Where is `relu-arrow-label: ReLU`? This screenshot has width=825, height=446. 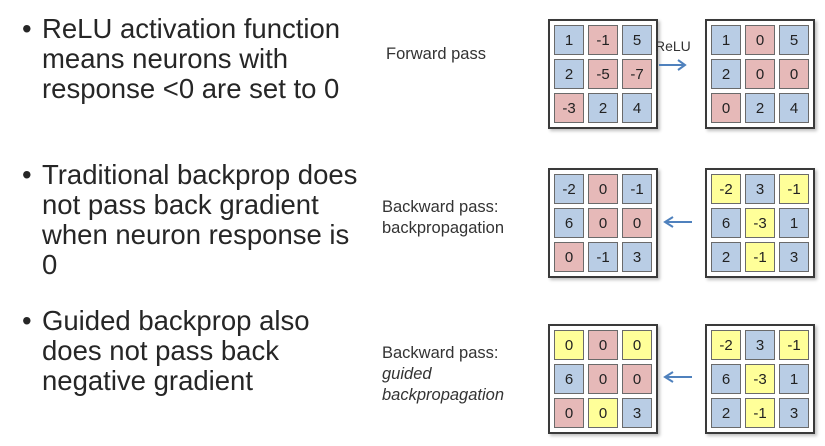 relu-arrow-label: ReLU is located at coordinates (673, 46).